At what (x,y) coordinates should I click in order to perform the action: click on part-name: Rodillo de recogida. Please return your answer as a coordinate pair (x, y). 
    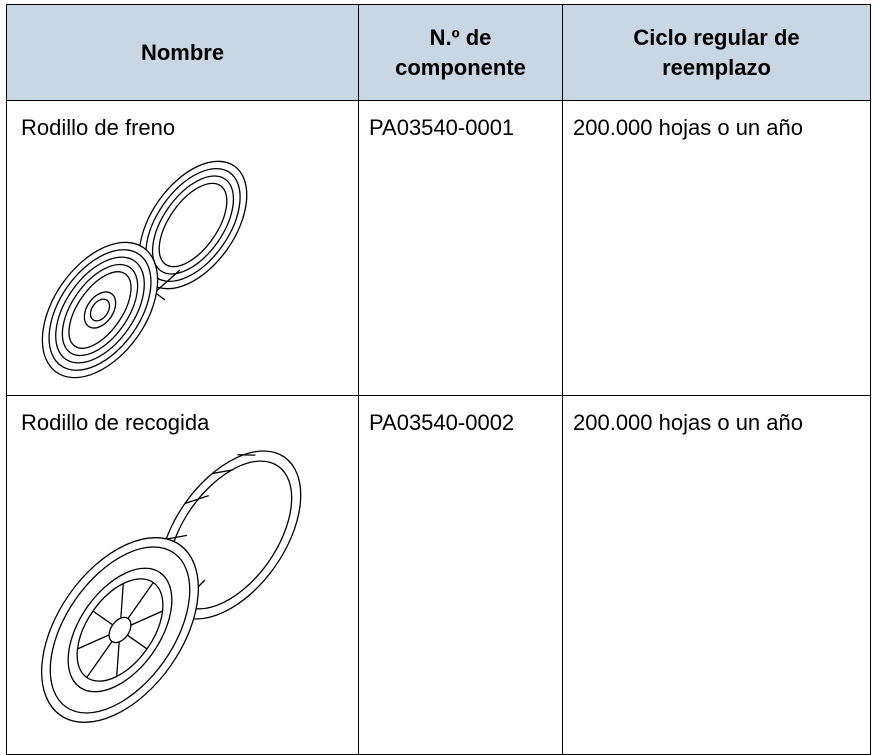
    Looking at the image, I should click on (115, 422).